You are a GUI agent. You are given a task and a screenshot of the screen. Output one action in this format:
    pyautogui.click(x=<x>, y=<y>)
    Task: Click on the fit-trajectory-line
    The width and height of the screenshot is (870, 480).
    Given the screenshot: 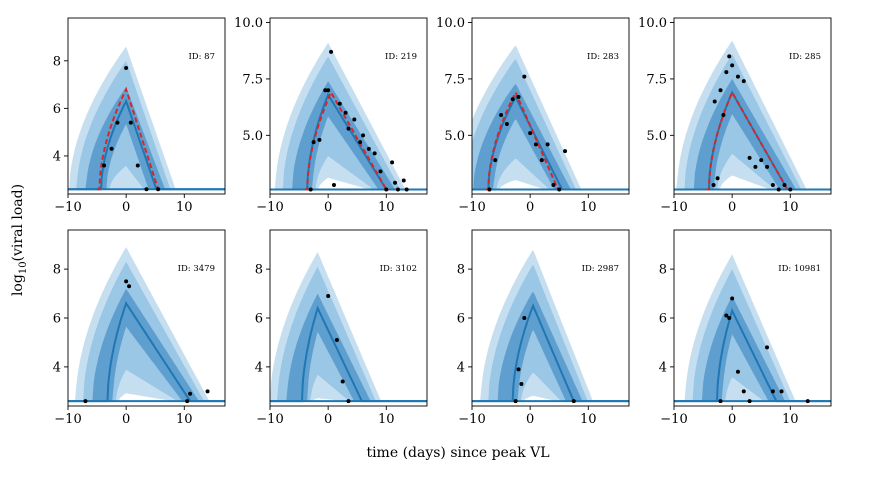 What is the action you would take?
    pyautogui.click(x=129, y=138)
    